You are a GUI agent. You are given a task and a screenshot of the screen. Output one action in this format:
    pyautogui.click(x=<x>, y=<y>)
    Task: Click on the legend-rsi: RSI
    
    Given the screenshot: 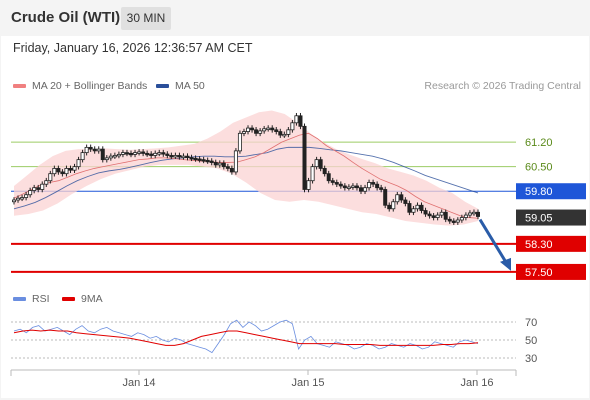 What is the action you would take?
    pyautogui.click(x=31, y=299)
    